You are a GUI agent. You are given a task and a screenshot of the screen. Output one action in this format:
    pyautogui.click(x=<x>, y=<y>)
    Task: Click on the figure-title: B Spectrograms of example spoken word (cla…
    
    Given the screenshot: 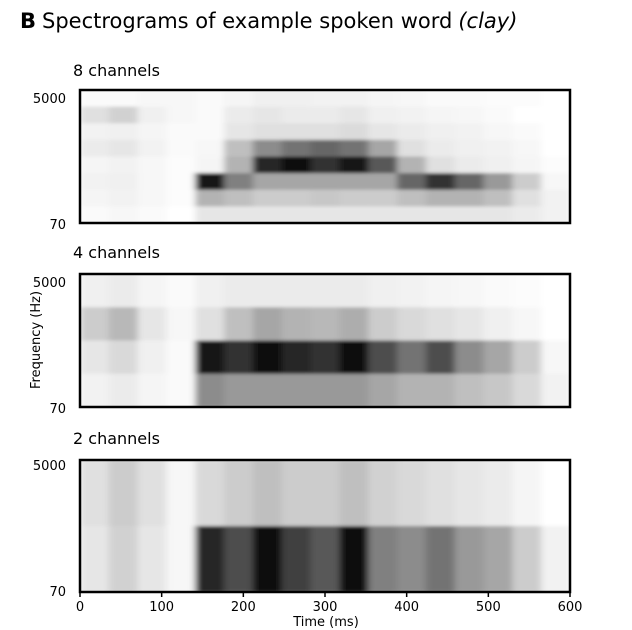 What is the action you would take?
    pyautogui.click(x=268, y=21)
    